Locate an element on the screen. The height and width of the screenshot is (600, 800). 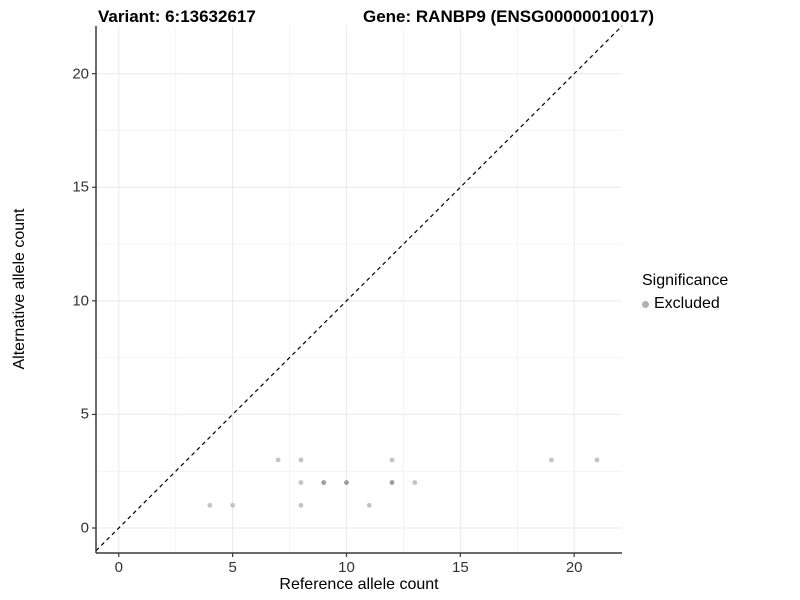
y-tick-label: 5 is located at coordinates (84, 414).